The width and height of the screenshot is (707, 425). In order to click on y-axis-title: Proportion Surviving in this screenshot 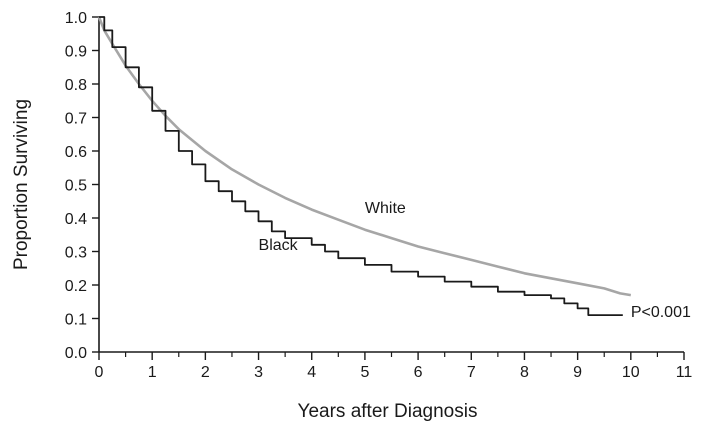, I will do `click(21, 184)`.